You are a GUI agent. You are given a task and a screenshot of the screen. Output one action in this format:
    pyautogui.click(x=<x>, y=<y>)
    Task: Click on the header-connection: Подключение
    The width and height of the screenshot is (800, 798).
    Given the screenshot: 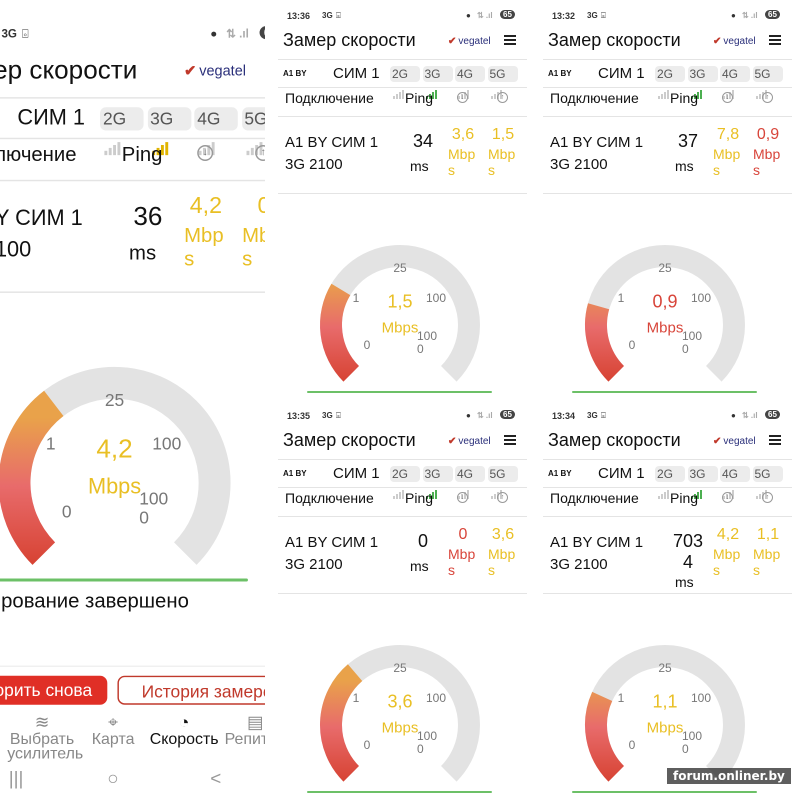 What is the action you would take?
    pyautogui.click(x=329, y=498)
    